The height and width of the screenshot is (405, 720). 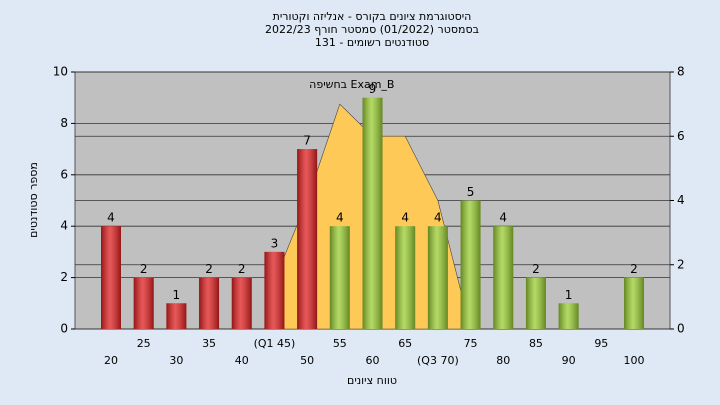 I want to click on value-label: 7, so click(x=307, y=141).